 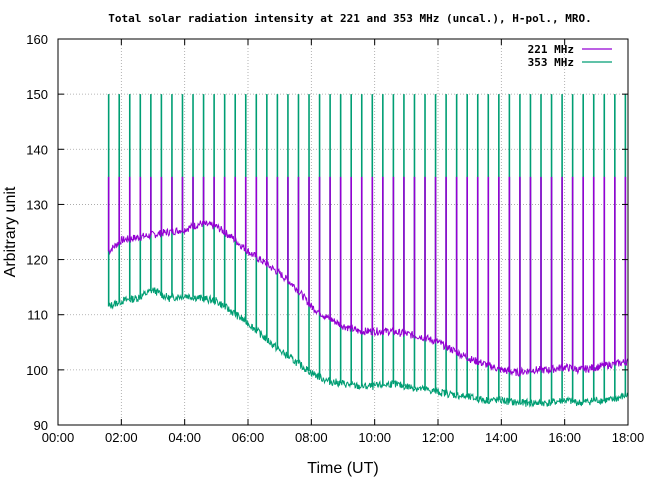 I want to click on x-tick-label: 06:00, so click(x=248, y=437).